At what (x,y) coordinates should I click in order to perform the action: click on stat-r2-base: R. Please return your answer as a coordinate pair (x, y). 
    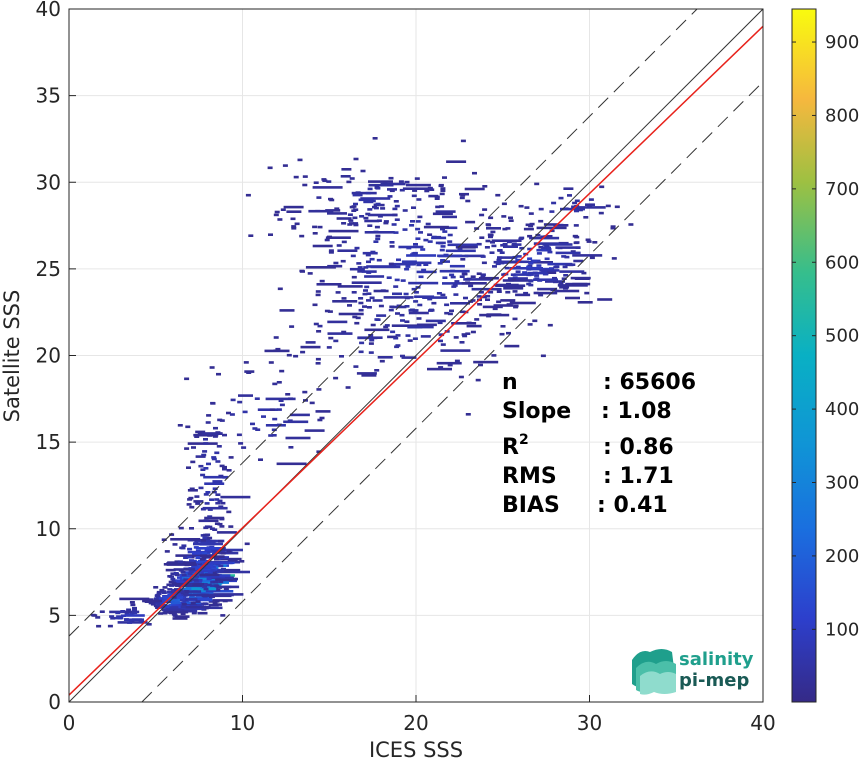
    Looking at the image, I should click on (510, 447).